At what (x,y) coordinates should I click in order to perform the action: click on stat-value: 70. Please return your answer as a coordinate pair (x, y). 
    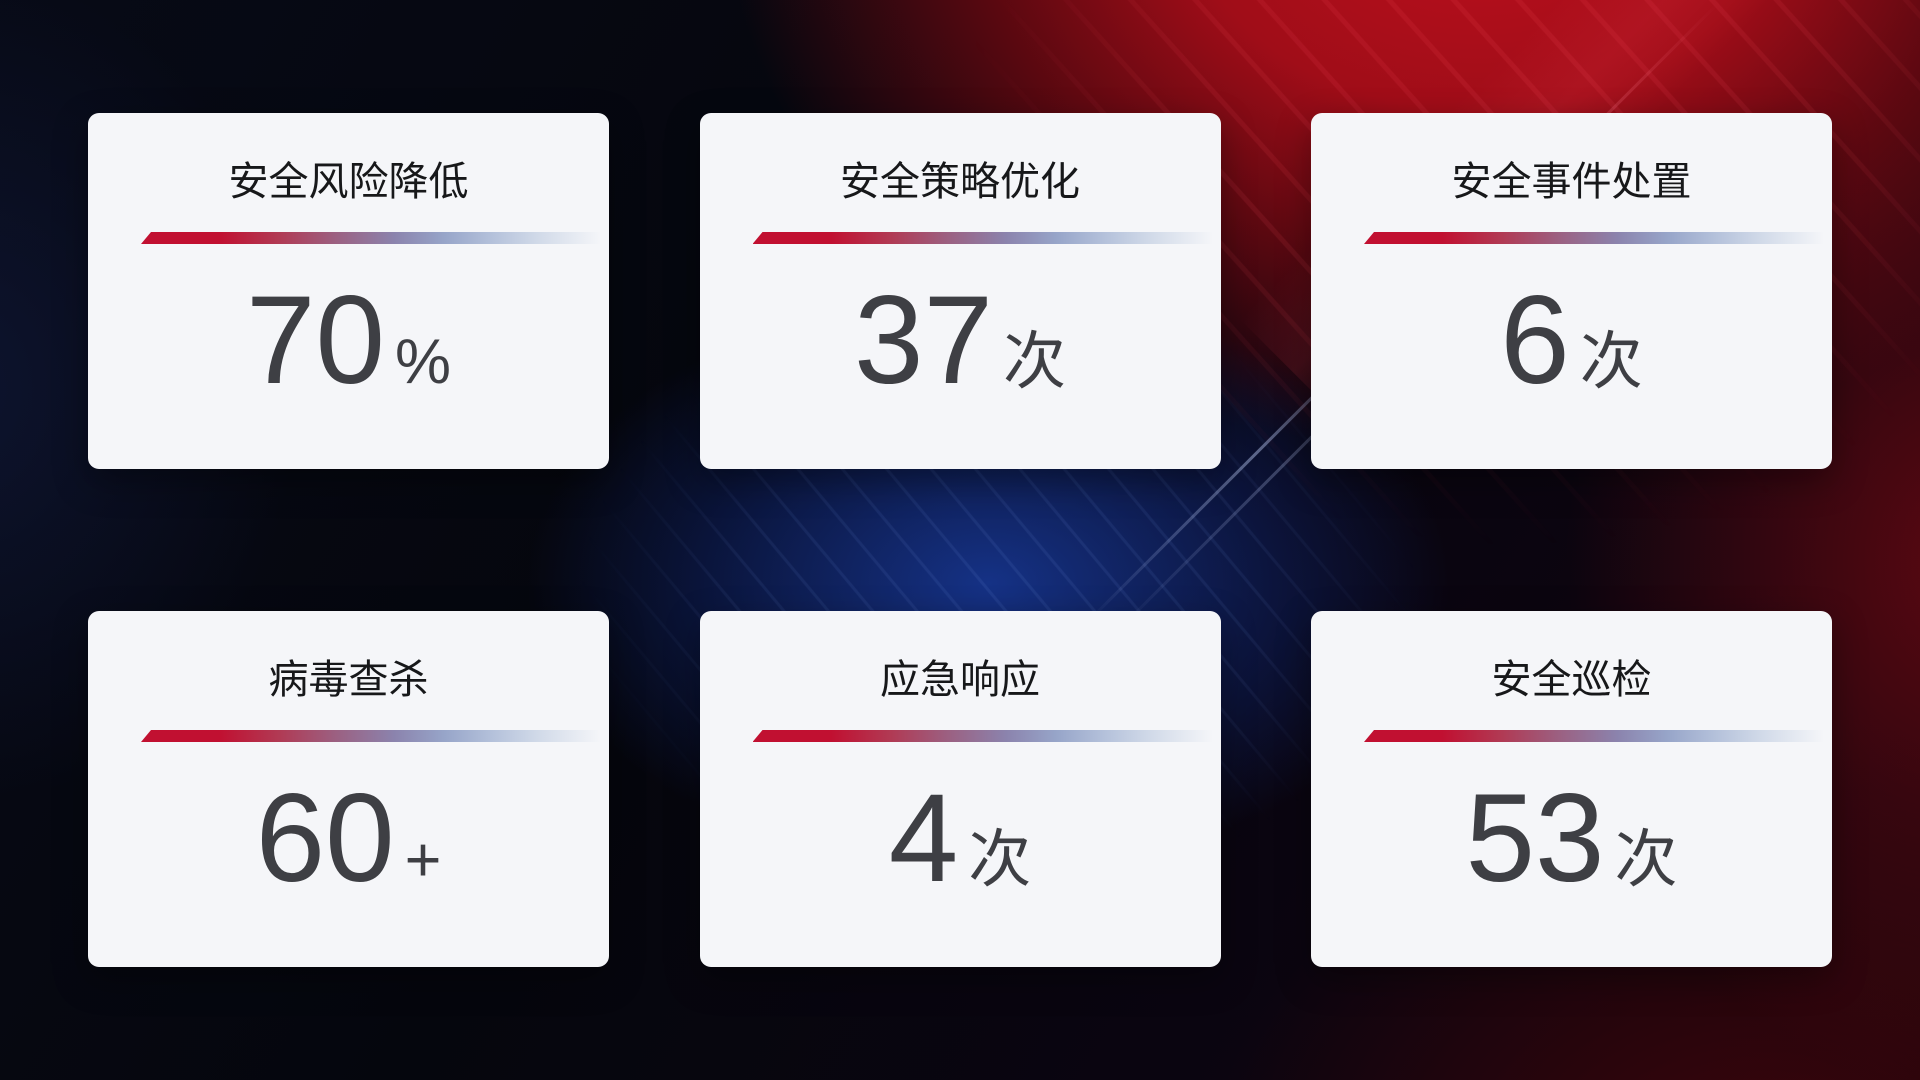
    Looking at the image, I should click on (315, 340).